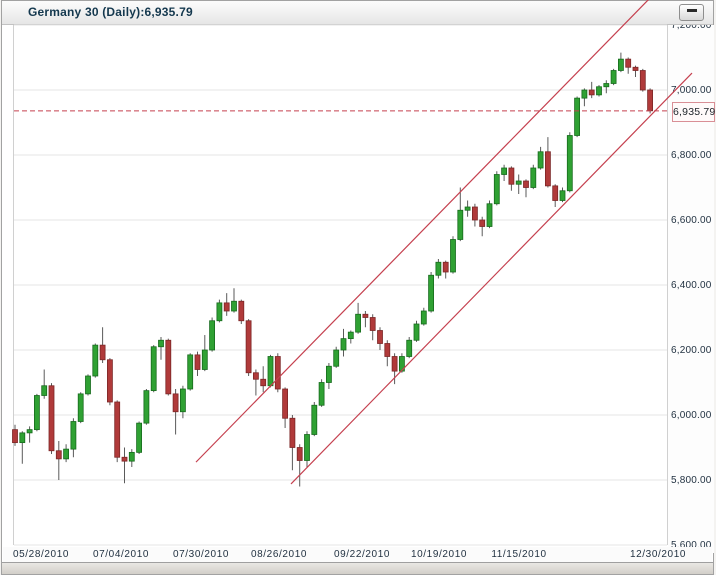 This screenshot has width=716, height=575. What do you see at coordinates (691, 25) in the screenshot?
I see `price-axis-label: 7,200.00` at bounding box center [691, 25].